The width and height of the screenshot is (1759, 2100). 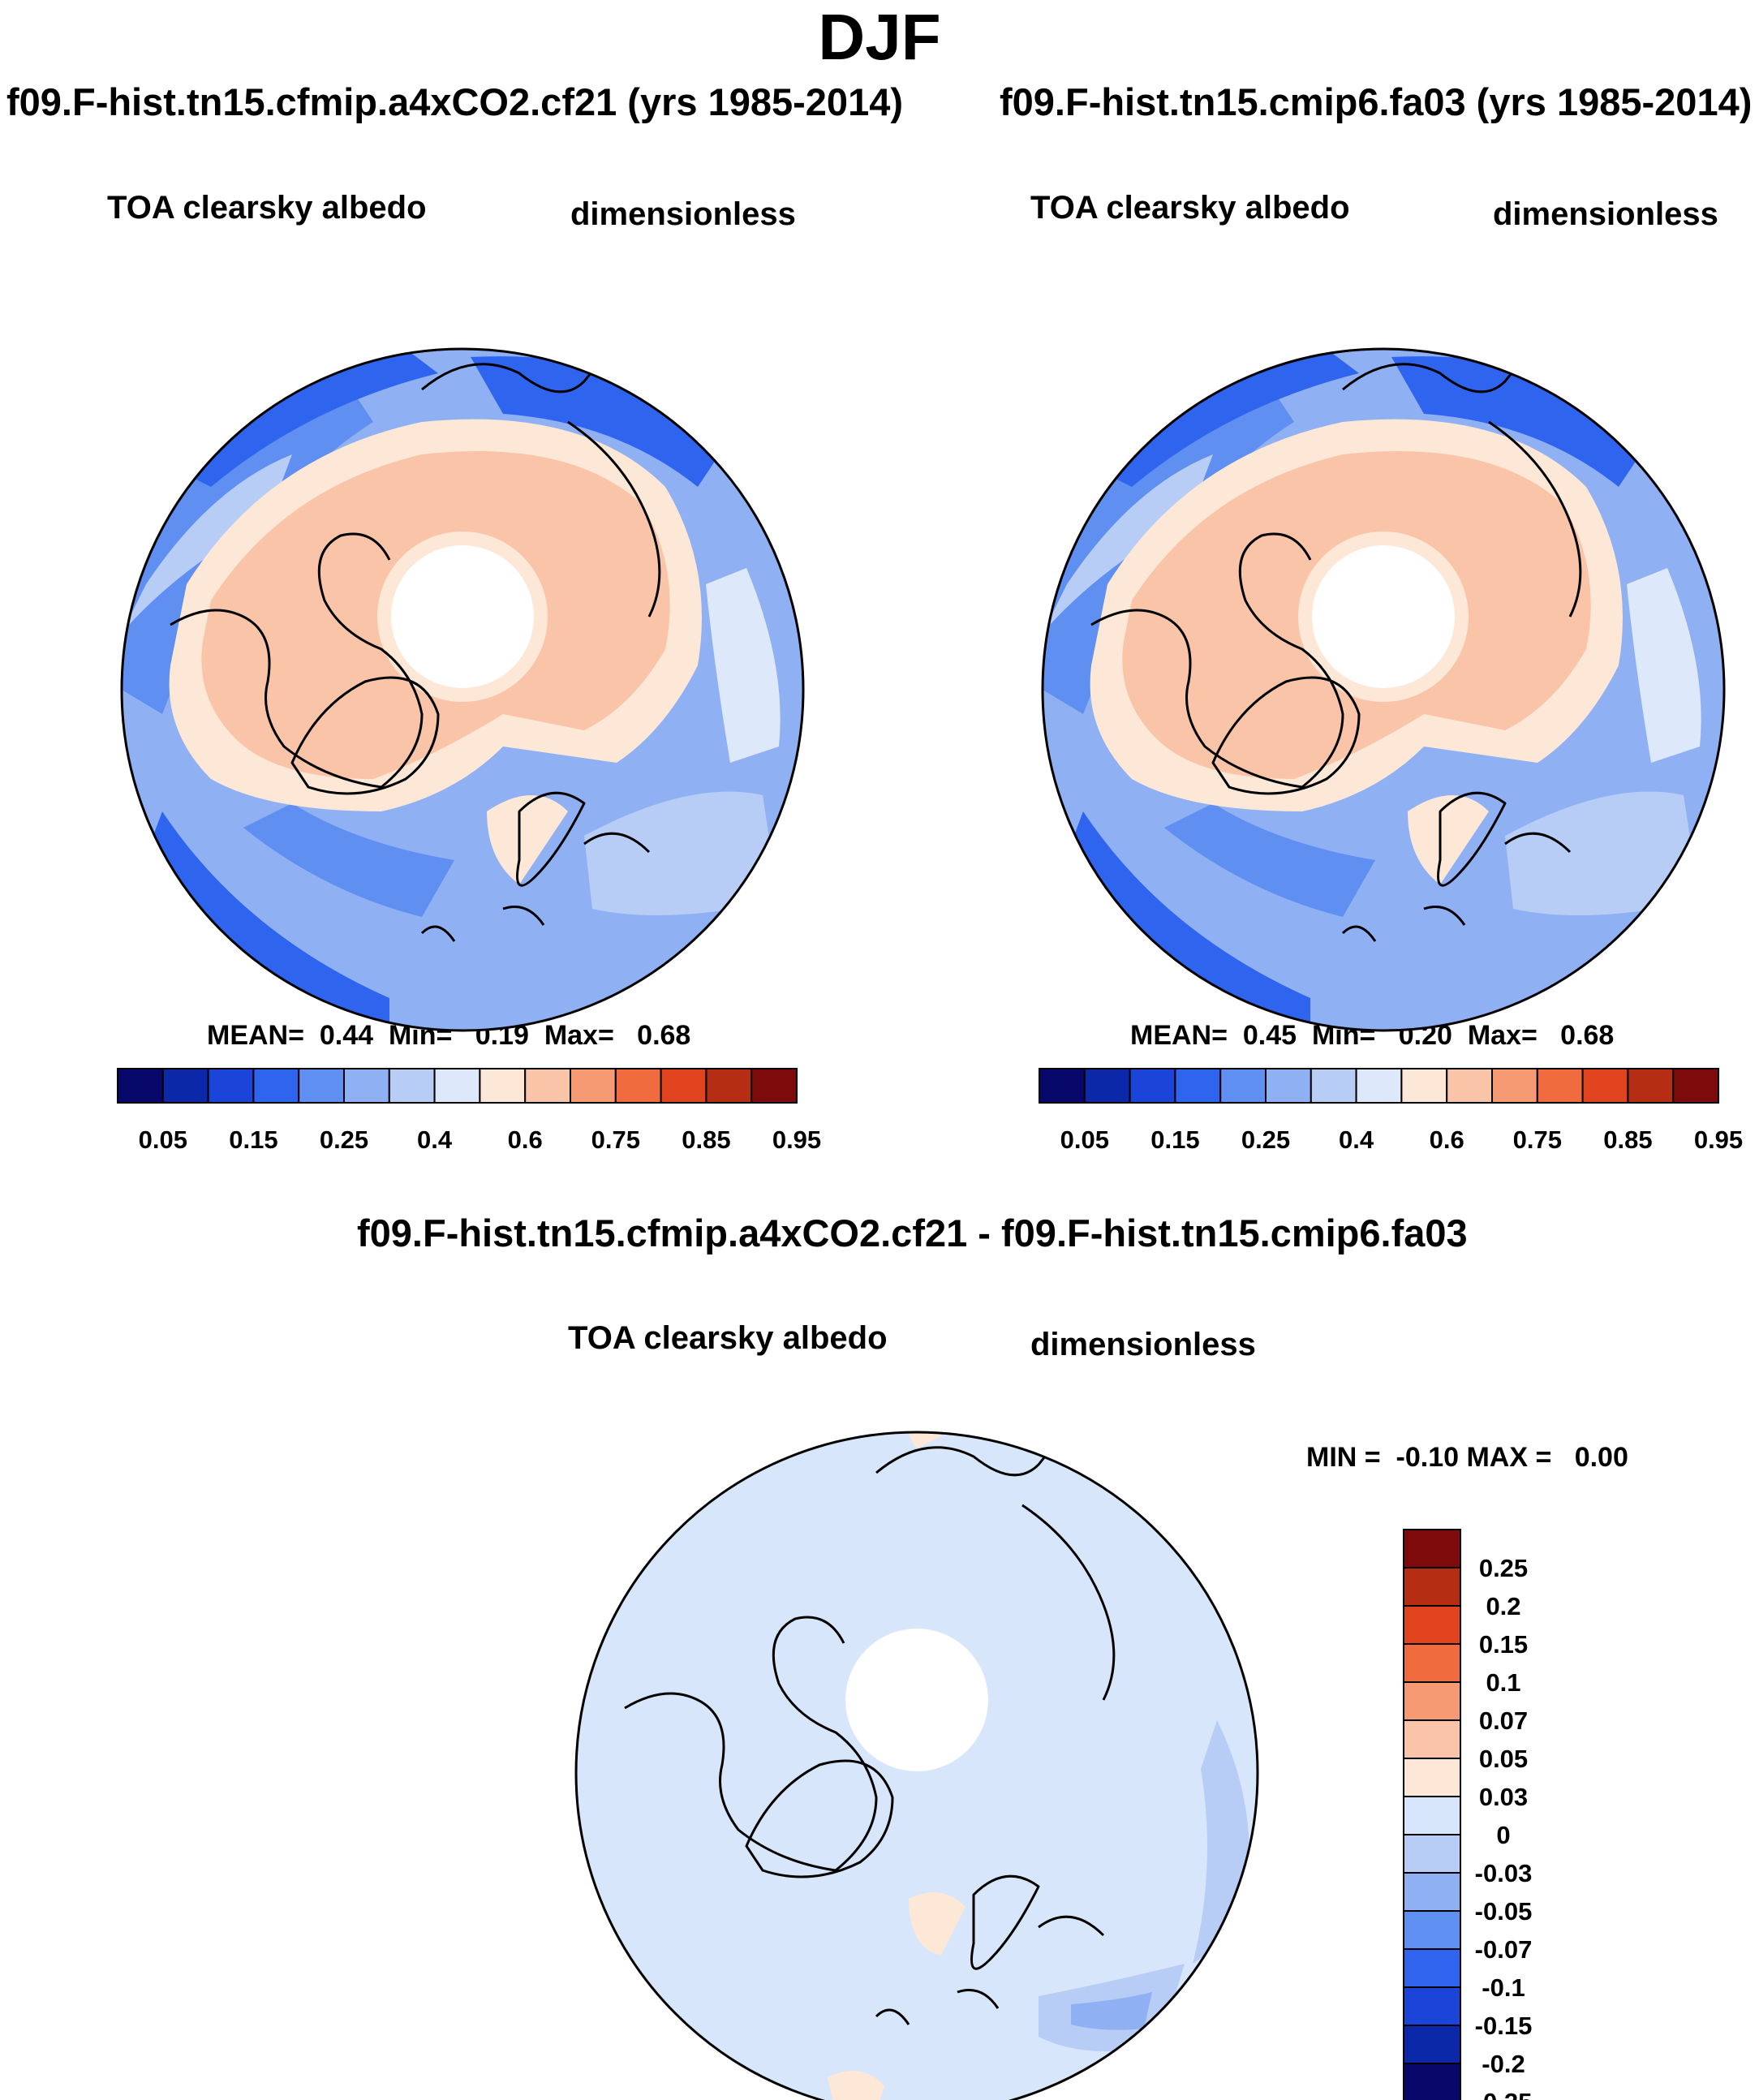 What do you see at coordinates (1391, 1111) in the screenshot?
I see `colorbar-right: 0.05 0.15 0.25 0.4 0.6 0.75 0.85 0.95` at bounding box center [1391, 1111].